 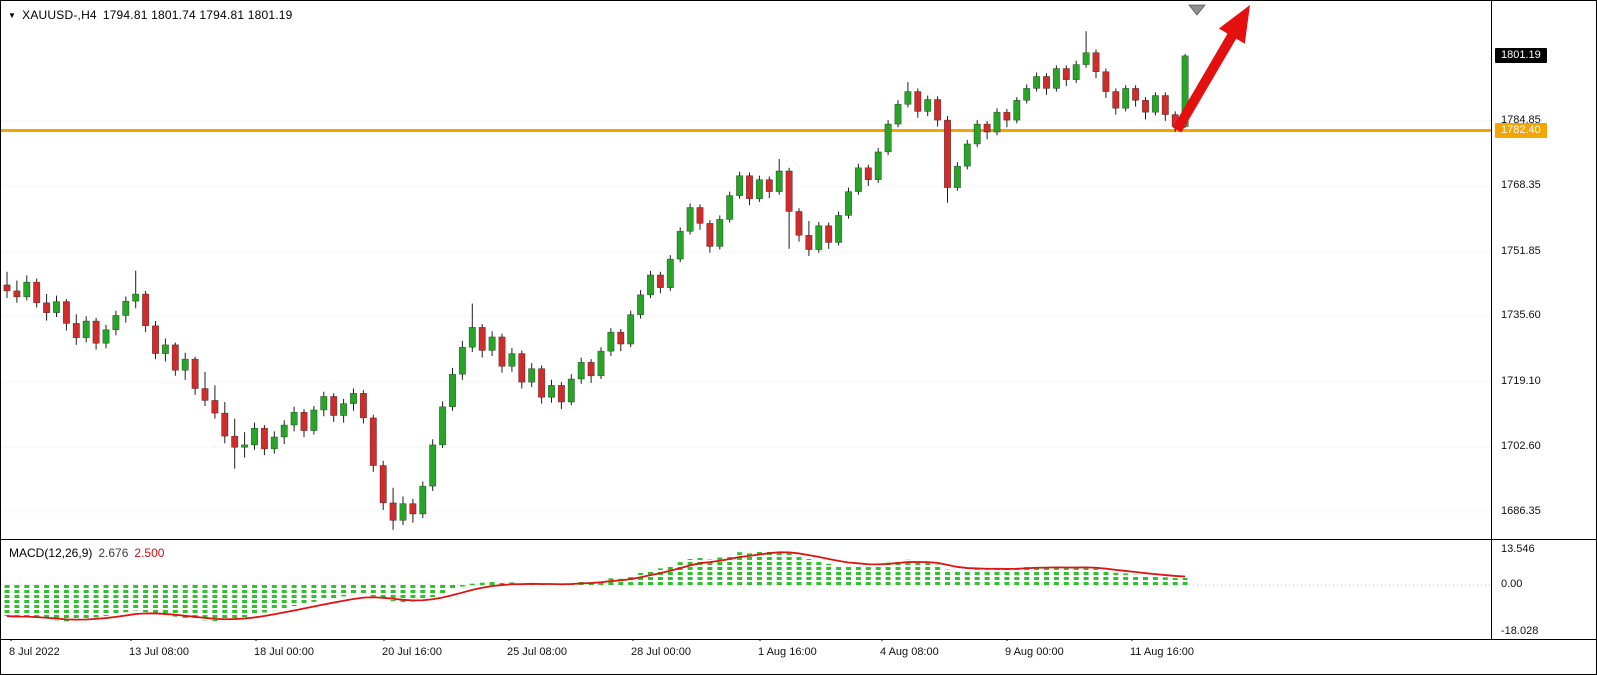 What do you see at coordinates (596, 586) in the screenshot?
I see `macd-signal-line` at bounding box center [596, 586].